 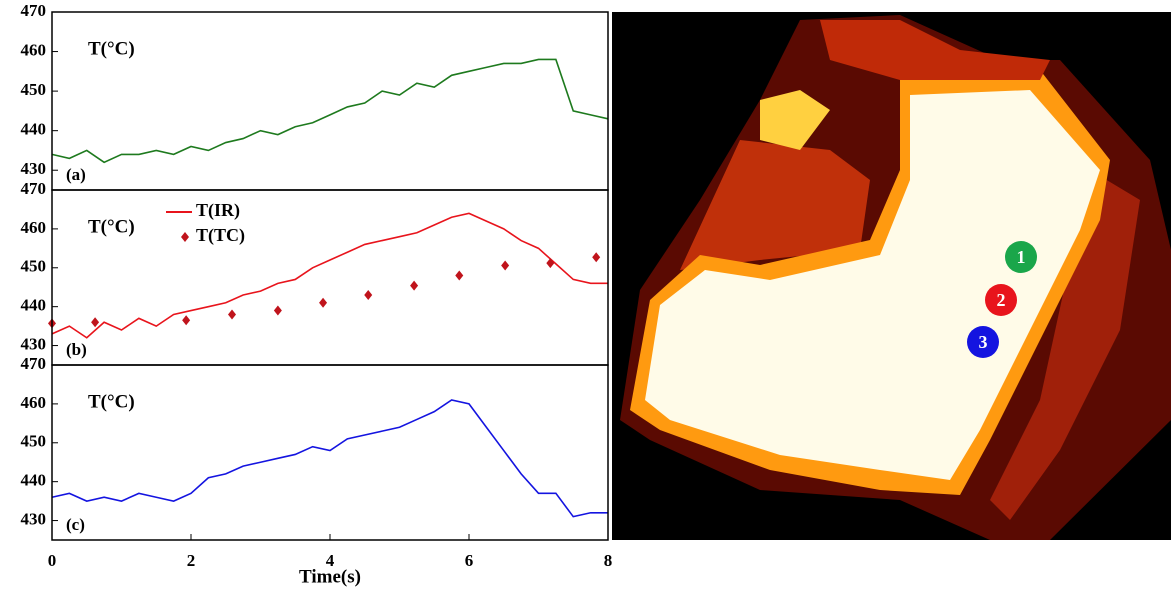 What do you see at coordinates (330, 576) in the screenshot?
I see `x-axis-label: Time(s)` at bounding box center [330, 576].